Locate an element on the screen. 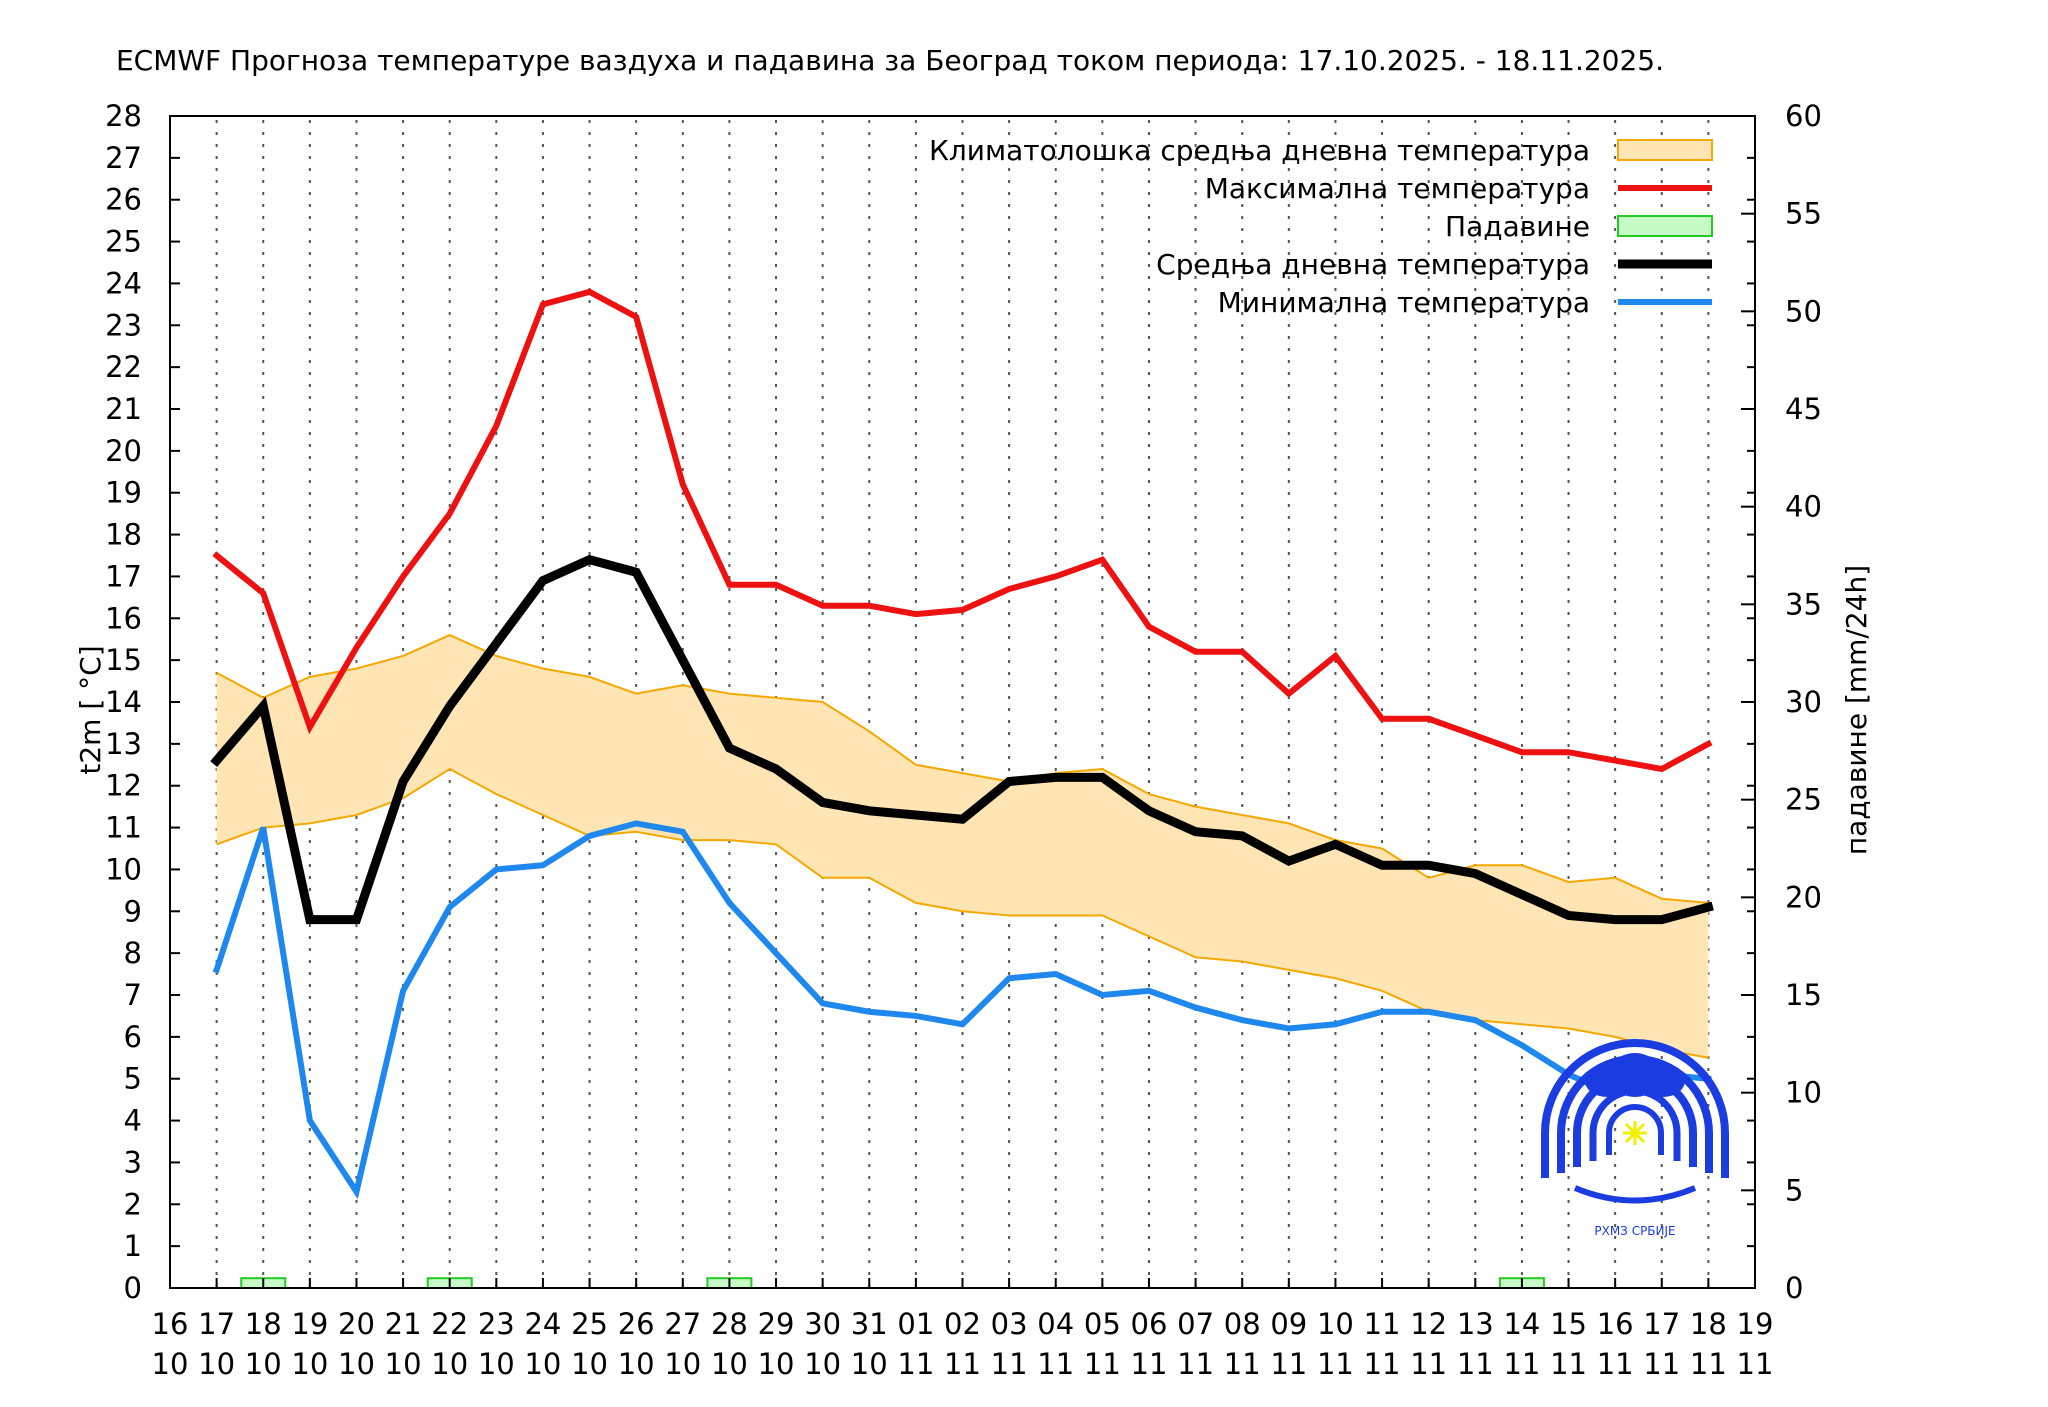  x-tick-day: 29 is located at coordinates (776, 1324).